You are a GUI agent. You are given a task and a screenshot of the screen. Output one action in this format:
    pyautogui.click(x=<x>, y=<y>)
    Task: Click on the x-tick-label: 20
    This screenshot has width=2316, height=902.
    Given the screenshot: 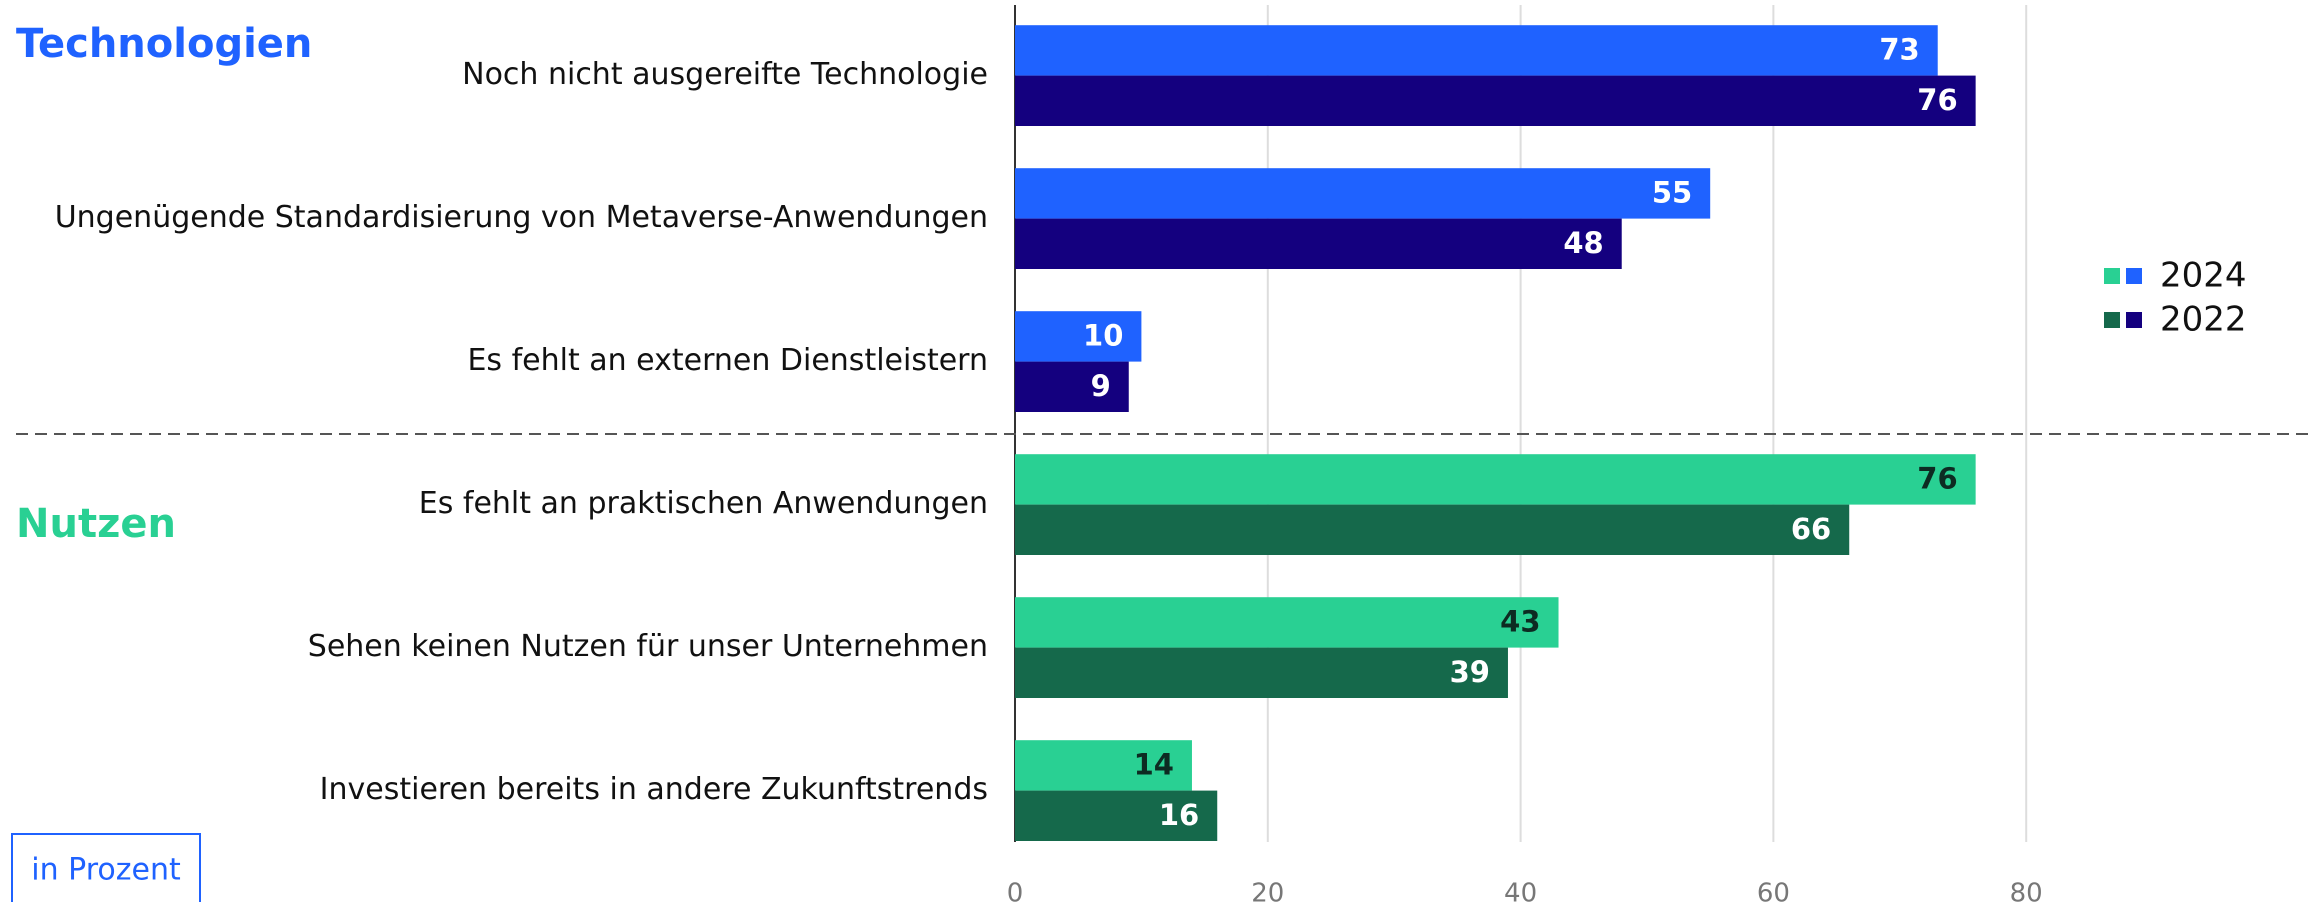 What is the action you would take?
    pyautogui.click(x=1267, y=890)
    